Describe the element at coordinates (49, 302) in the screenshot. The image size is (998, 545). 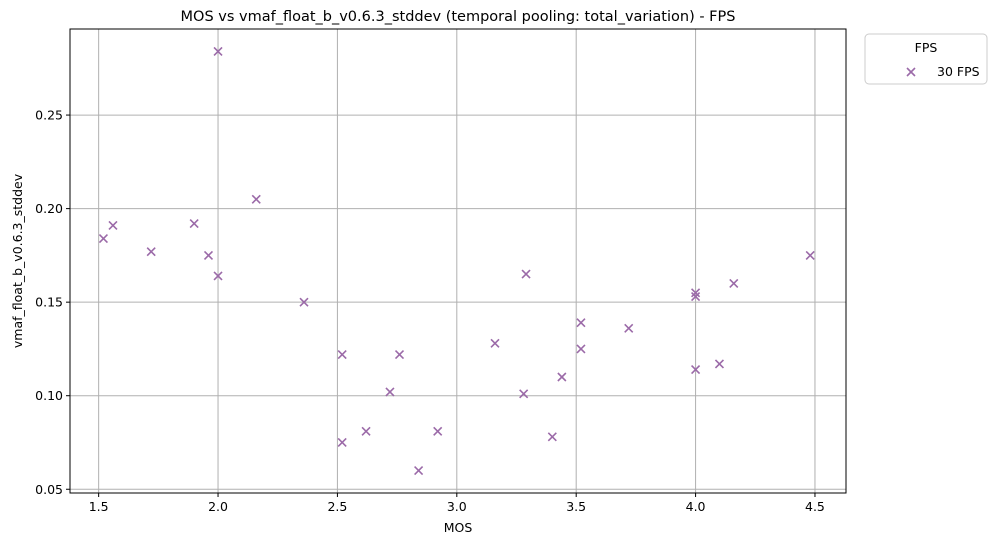
I see `y-tick-label: 0.15` at that location.